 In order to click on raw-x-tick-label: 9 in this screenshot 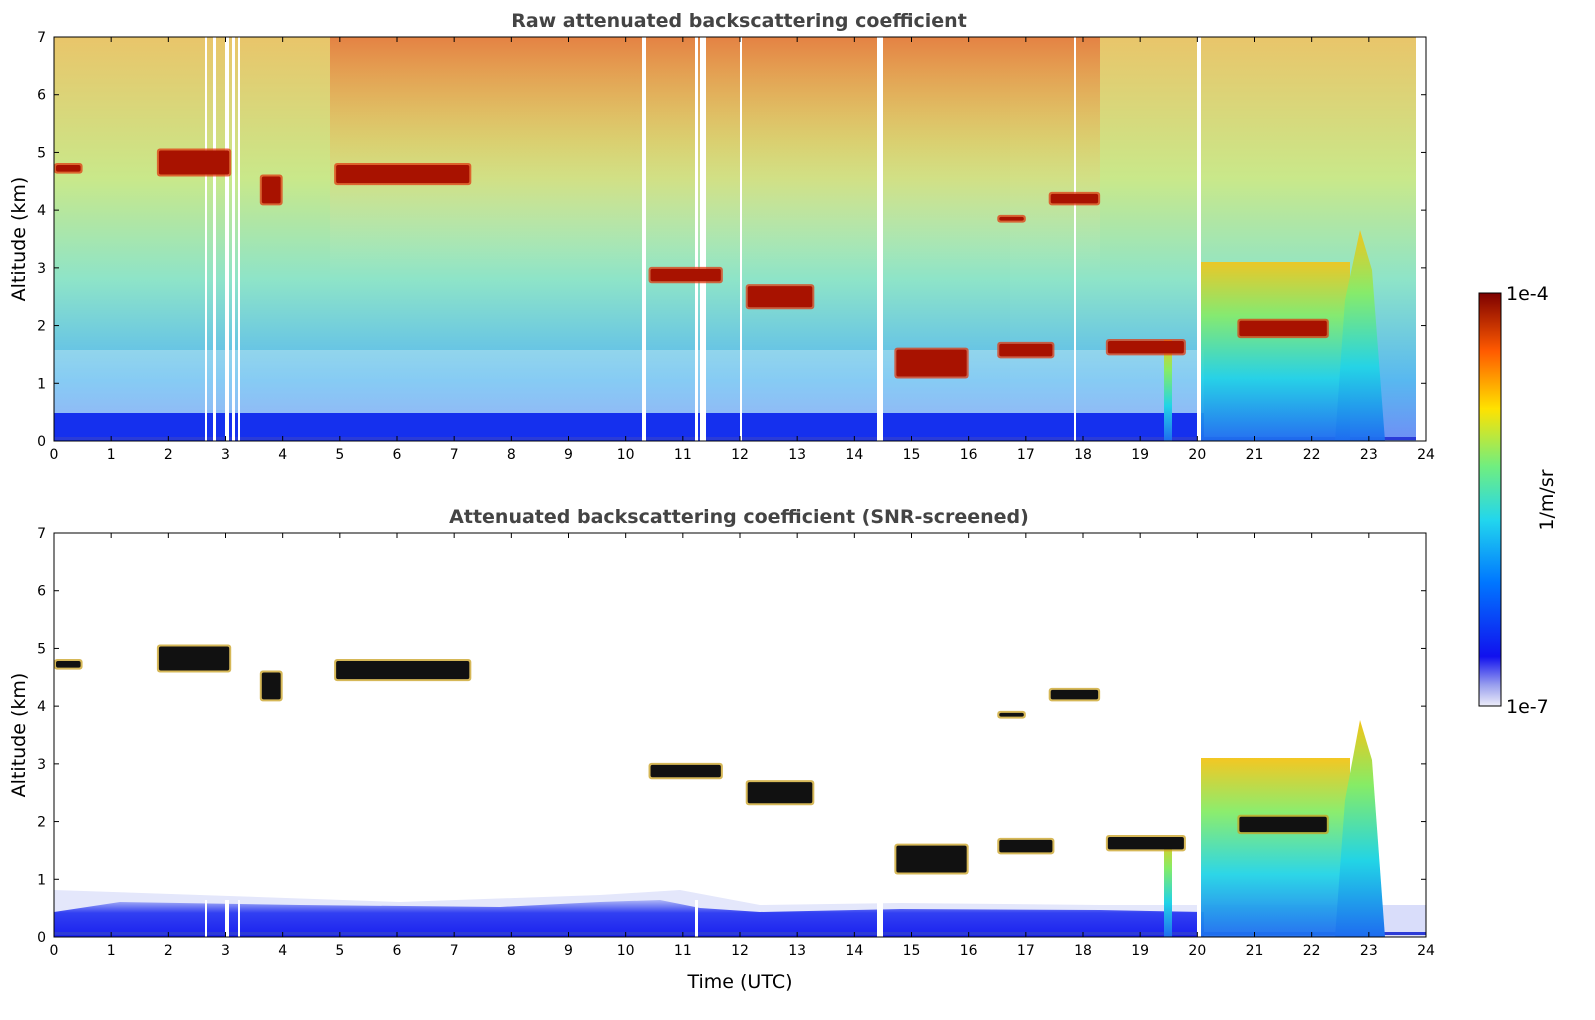, I will do `click(568, 455)`.